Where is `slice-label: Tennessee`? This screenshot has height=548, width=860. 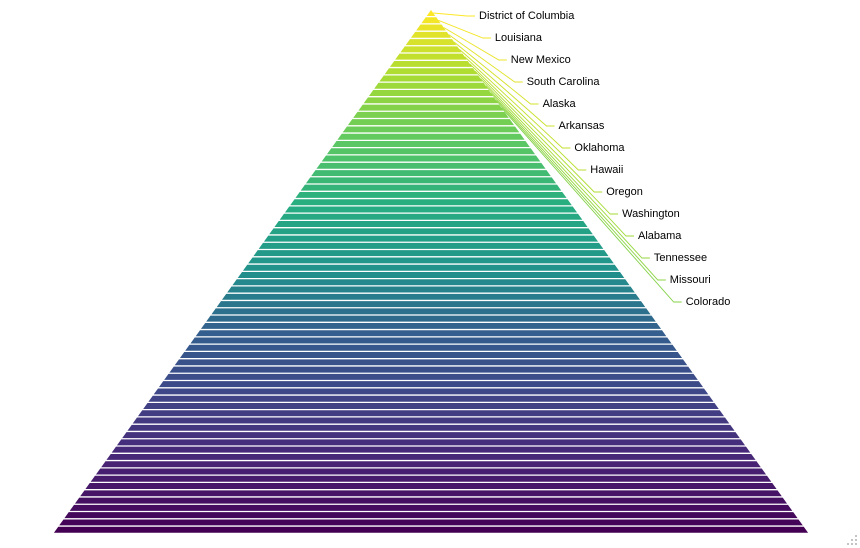
slice-label: Tennessee is located at coordinates (680, 258).